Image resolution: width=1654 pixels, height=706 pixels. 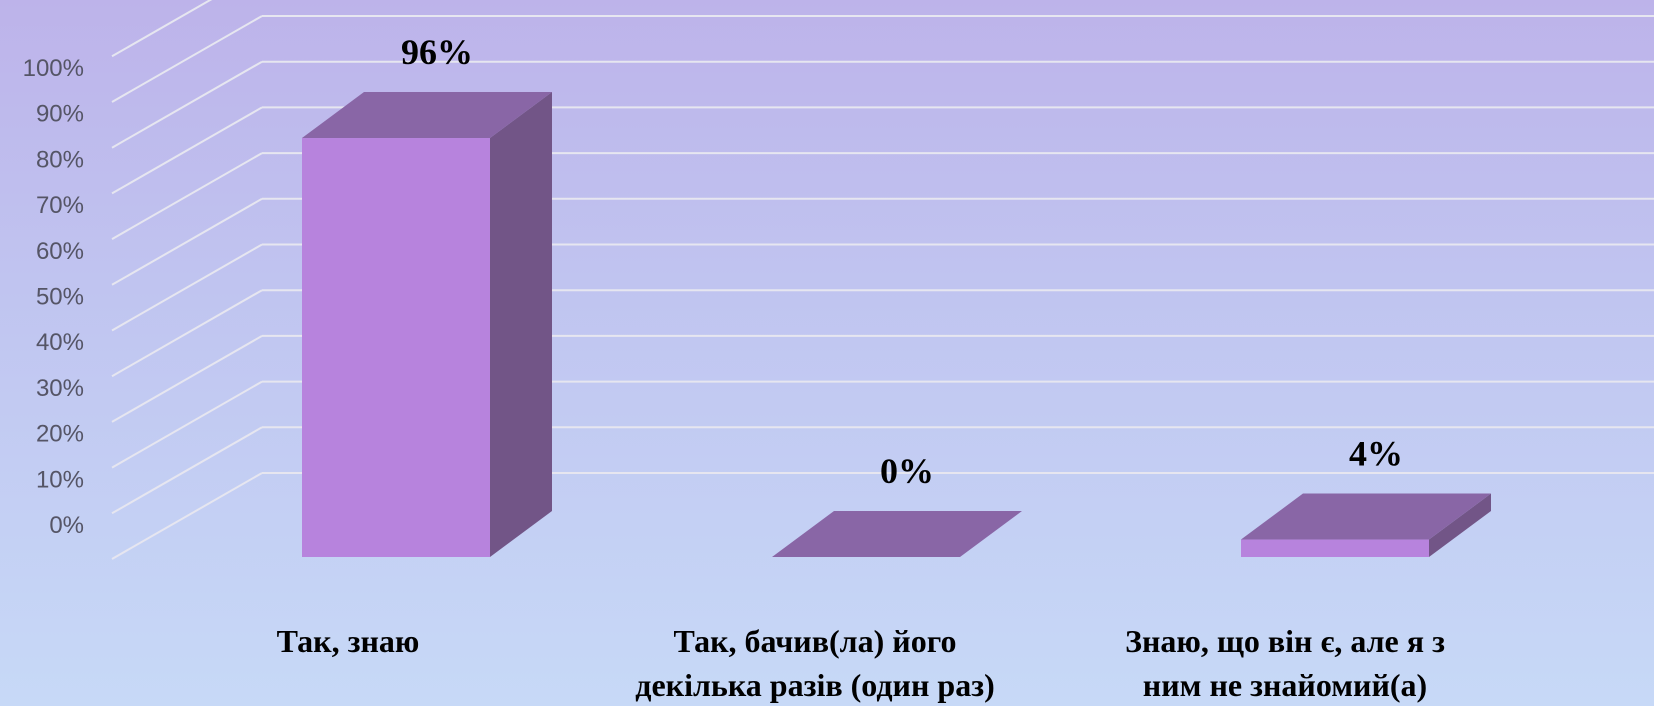 What do you see at coordinates (815, 641) in the screenshot?
I see `x-tick-label-line: Так, бачив(ла) його` at bounding box center [815, 641].